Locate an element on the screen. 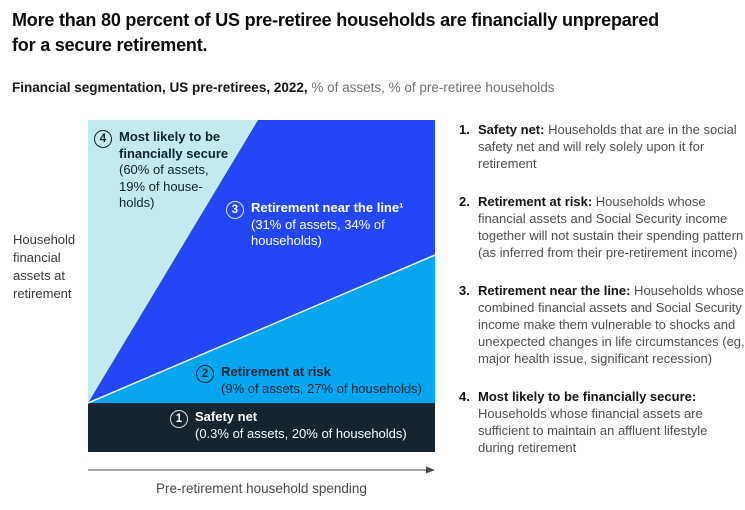 The image size is (745, 510). region-number-badge-2: 2 is located at coordinates (205, 374).